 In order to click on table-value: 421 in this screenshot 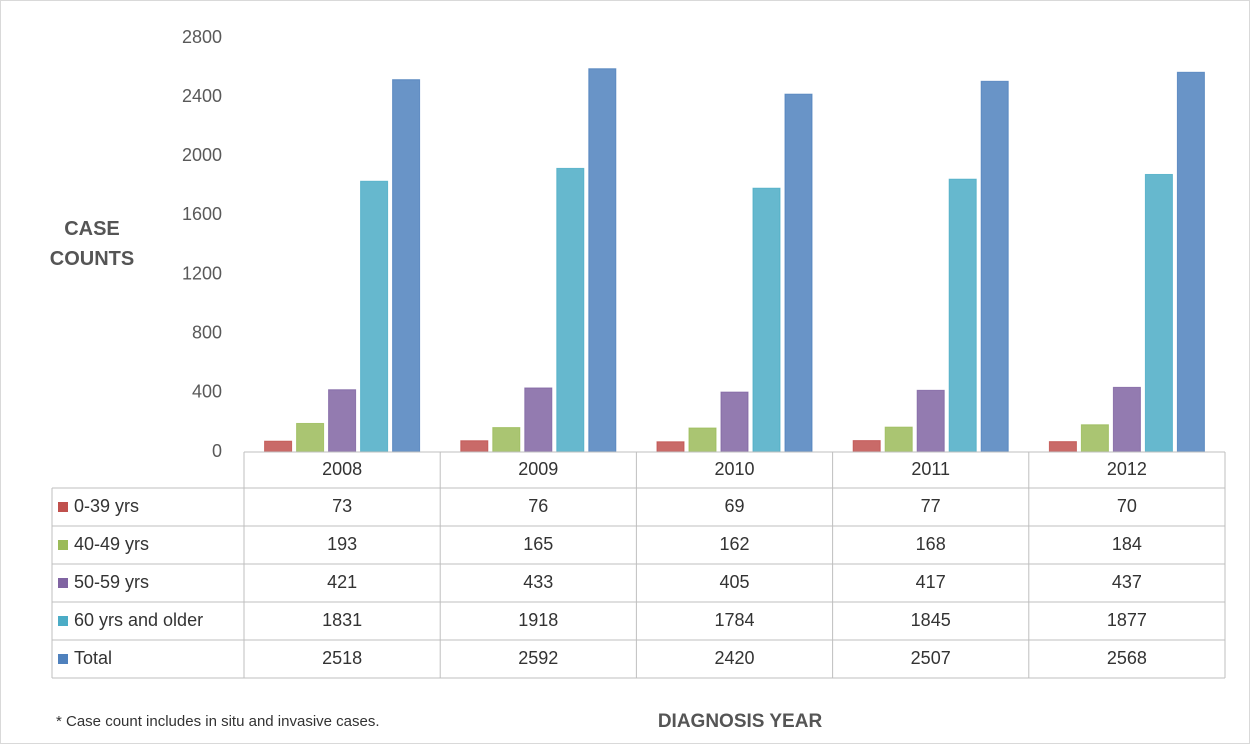, I will do `click(342, 582)`.